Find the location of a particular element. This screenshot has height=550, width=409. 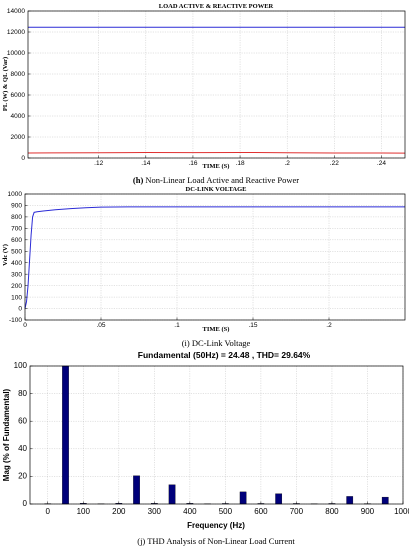

chart-h-x-tick-label: .18 is located at coordinates (240, 163).